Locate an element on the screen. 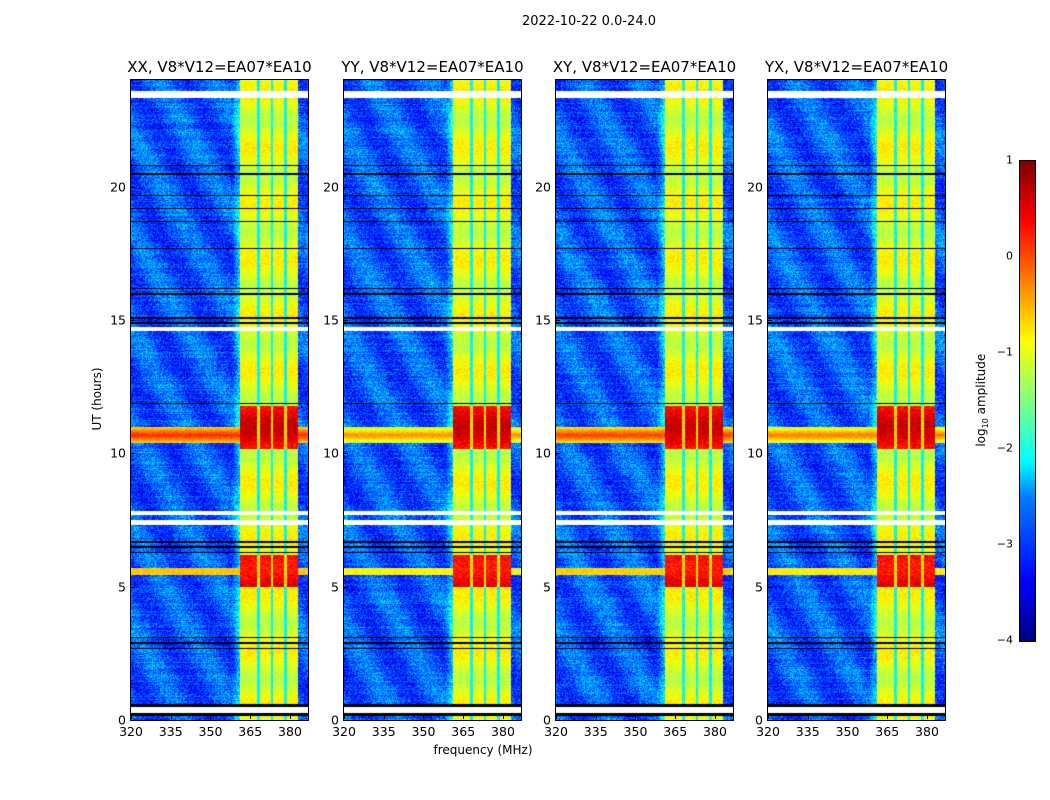  panel-title: XY, V8*V12=EA07*EA10 is located at coordinates (644, 67).